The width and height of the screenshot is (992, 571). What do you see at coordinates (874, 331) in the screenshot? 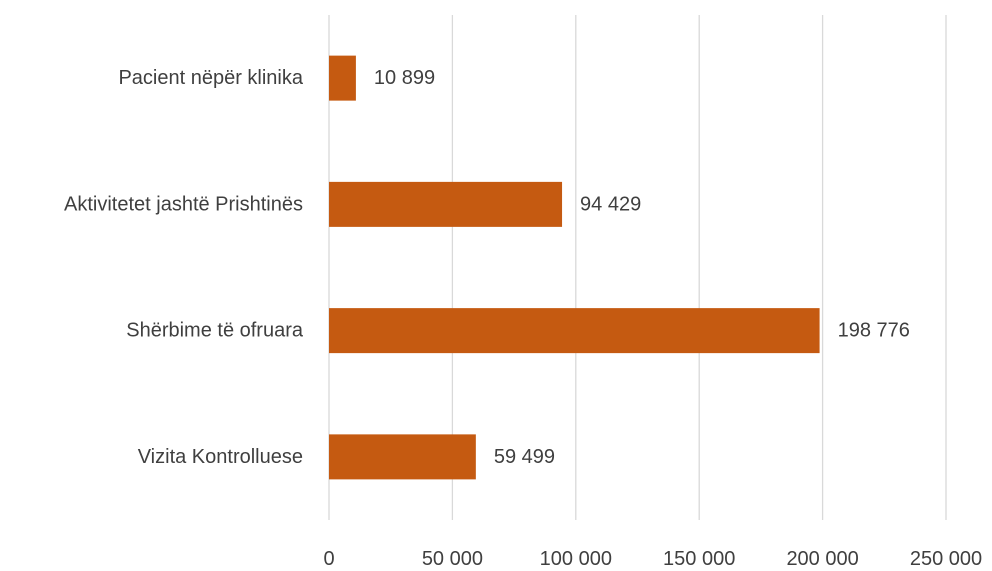
I see `data-label: 198 776` at bounding box center [874, 331].